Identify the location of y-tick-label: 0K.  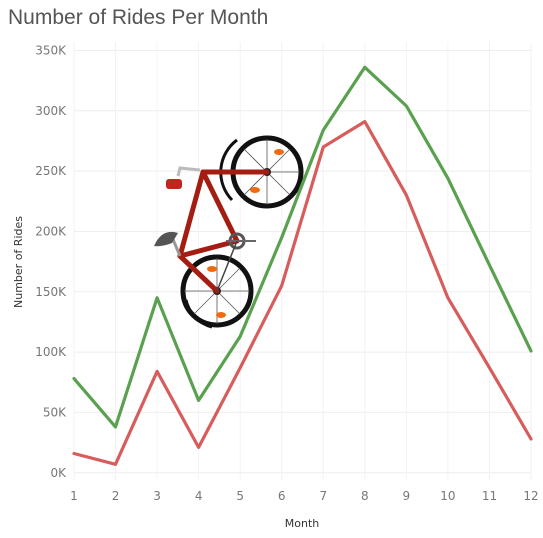
(58, 473).